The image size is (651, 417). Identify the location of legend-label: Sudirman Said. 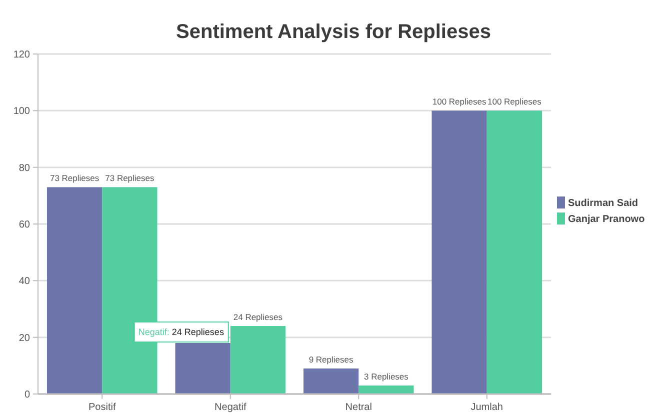
(603, 203).